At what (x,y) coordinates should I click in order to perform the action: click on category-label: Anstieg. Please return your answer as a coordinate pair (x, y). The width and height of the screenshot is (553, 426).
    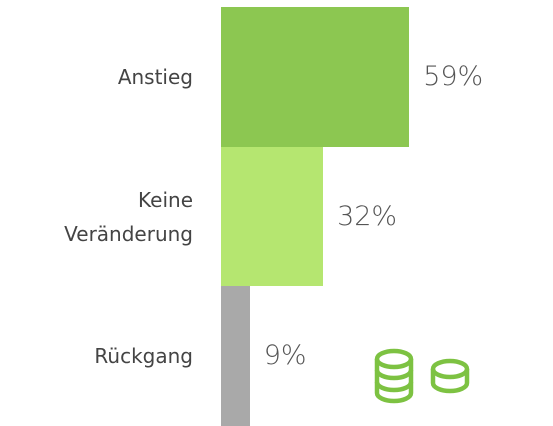
    Looking at the image, I should click on (155, 76).